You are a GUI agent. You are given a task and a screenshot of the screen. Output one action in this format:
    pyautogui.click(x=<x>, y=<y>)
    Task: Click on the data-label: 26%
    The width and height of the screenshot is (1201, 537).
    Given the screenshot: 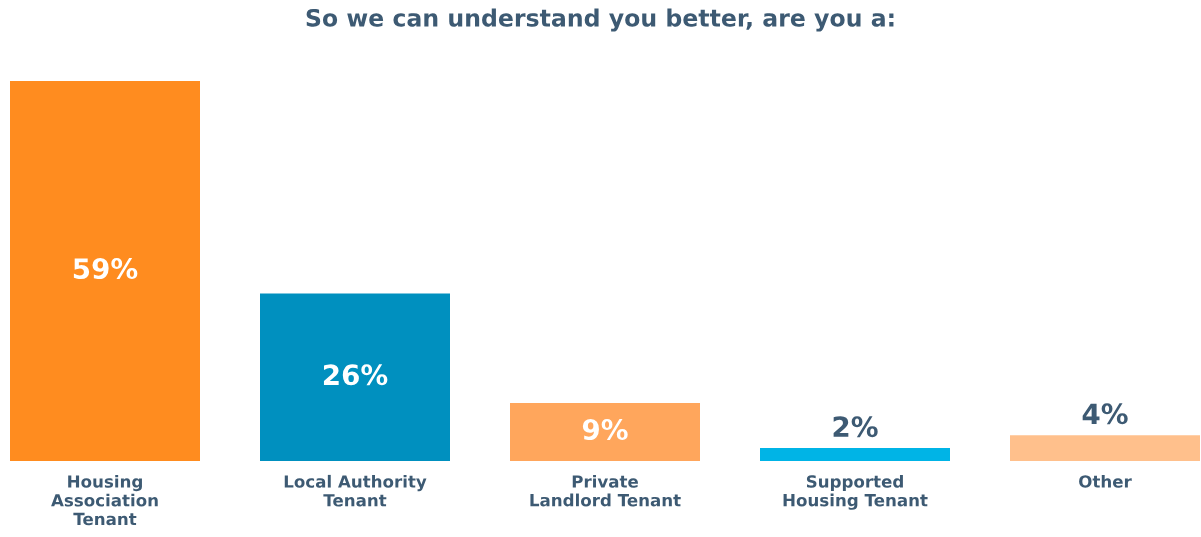 What is the action you would take?
    pyautogui.click(x=355, y=375)
    